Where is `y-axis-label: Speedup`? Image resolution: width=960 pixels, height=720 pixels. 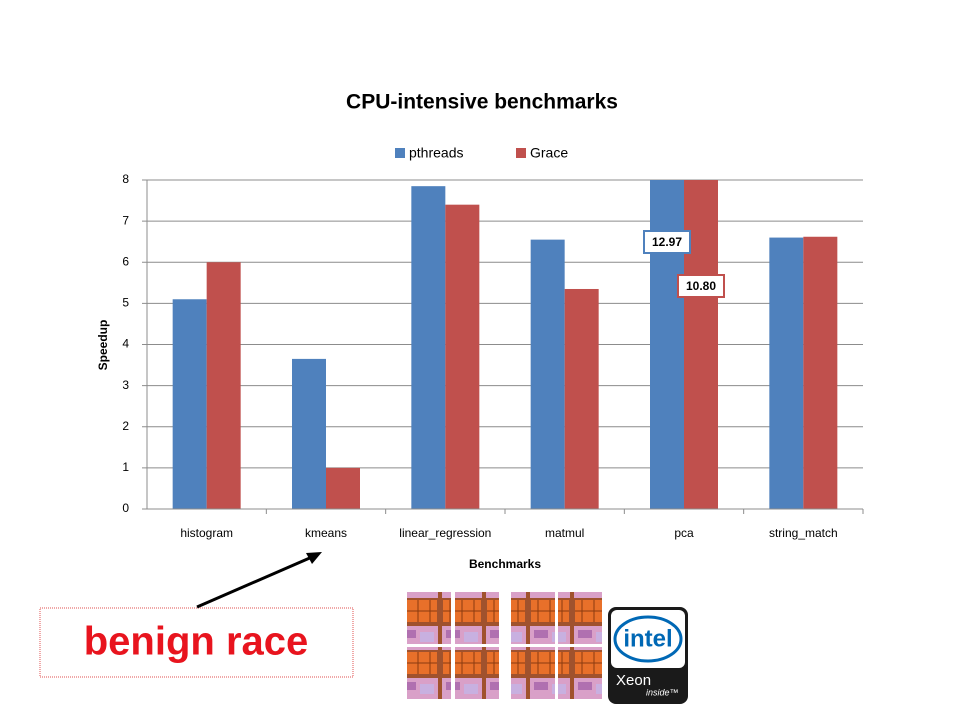 y-axis-label: Speedup is located at coordinates (103, 345).